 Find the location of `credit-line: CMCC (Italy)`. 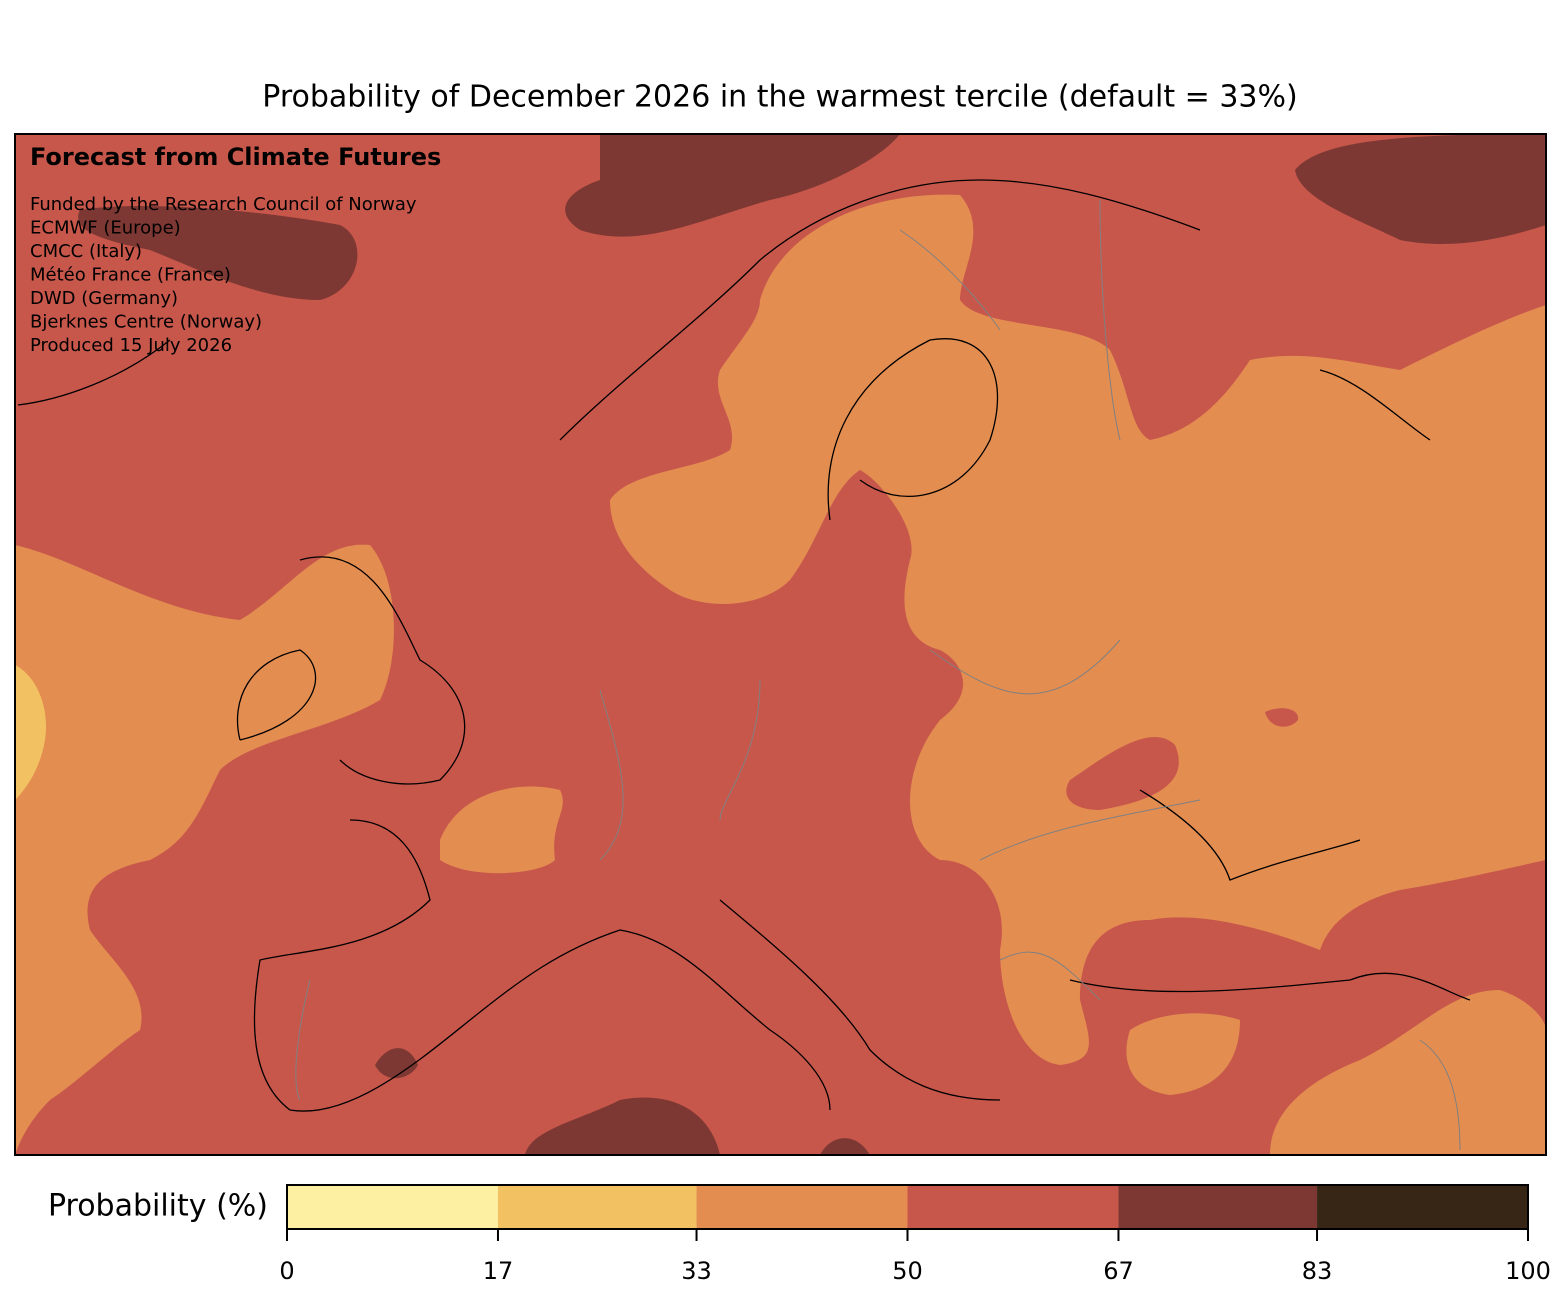

credit-line: CMCC (Italy) is located at coordinates (86, 251).